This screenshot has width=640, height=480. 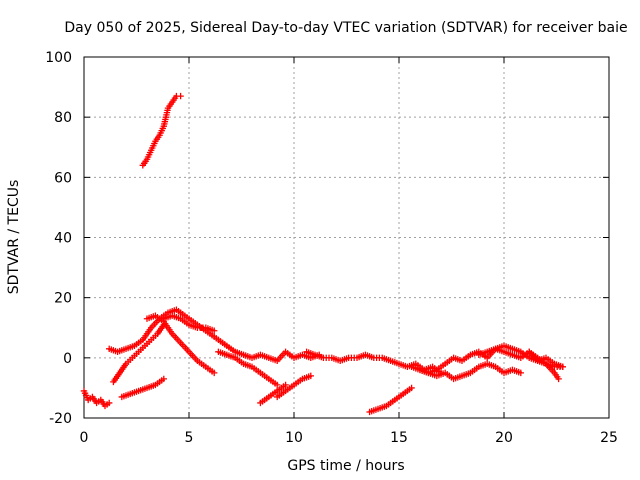 What do you see at coordinates (14, 237) in the screenshot?
I see `y-axis-label: SDTVAR / TECUs` at bounding box center [14, 237].